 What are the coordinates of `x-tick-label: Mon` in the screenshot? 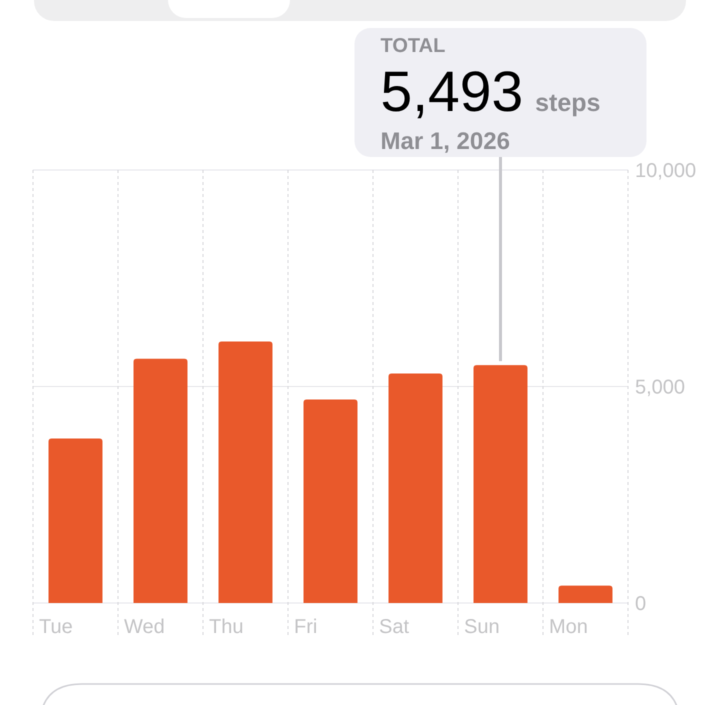 It's located at (568, 627).